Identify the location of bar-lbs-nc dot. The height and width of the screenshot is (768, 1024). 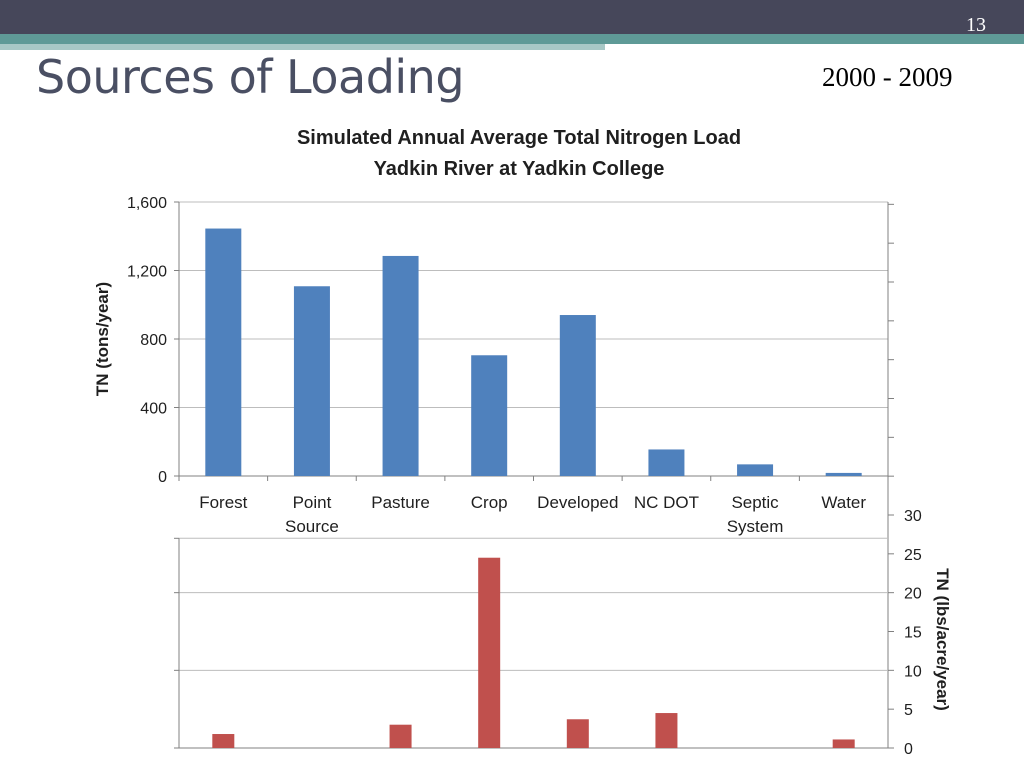
(666, 730).